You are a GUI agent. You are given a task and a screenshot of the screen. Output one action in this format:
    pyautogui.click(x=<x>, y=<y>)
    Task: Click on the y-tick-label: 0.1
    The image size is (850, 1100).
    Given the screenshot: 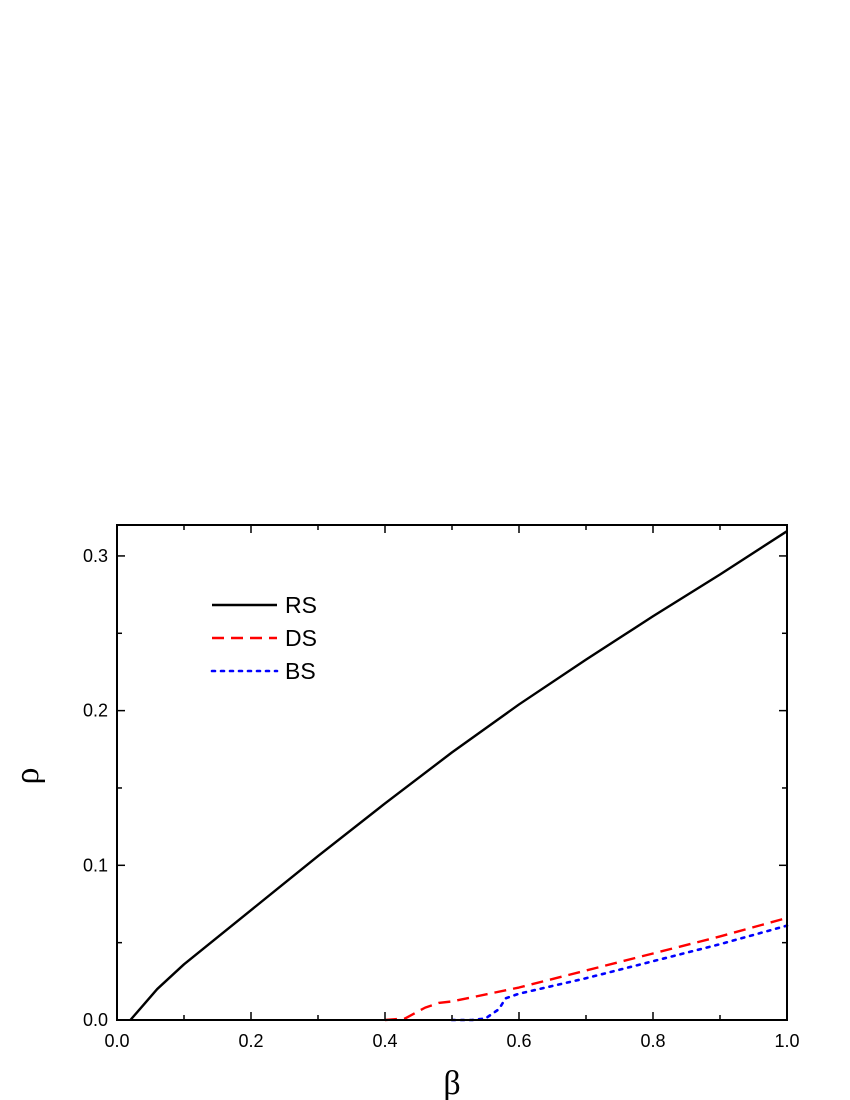 What is the action you would take?
    pyautogui.click(x=95, y=865)
    